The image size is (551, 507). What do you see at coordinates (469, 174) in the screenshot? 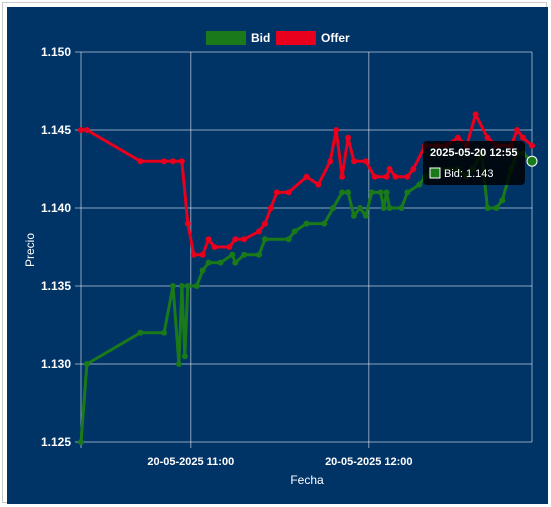
I see `tooltip-value: Bid: 1.143` at bounding box center [469, 174].